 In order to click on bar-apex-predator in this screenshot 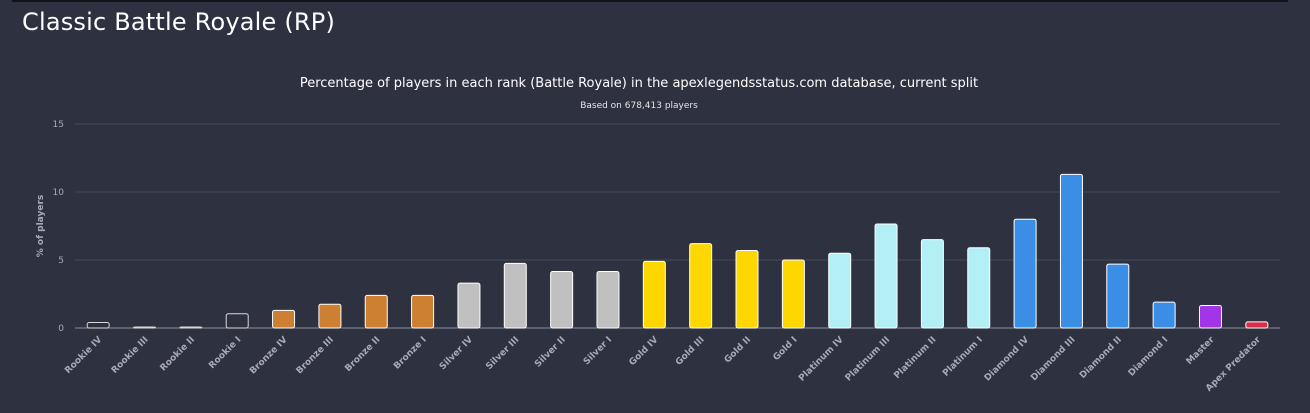, I will do `click(1257, 325)`.